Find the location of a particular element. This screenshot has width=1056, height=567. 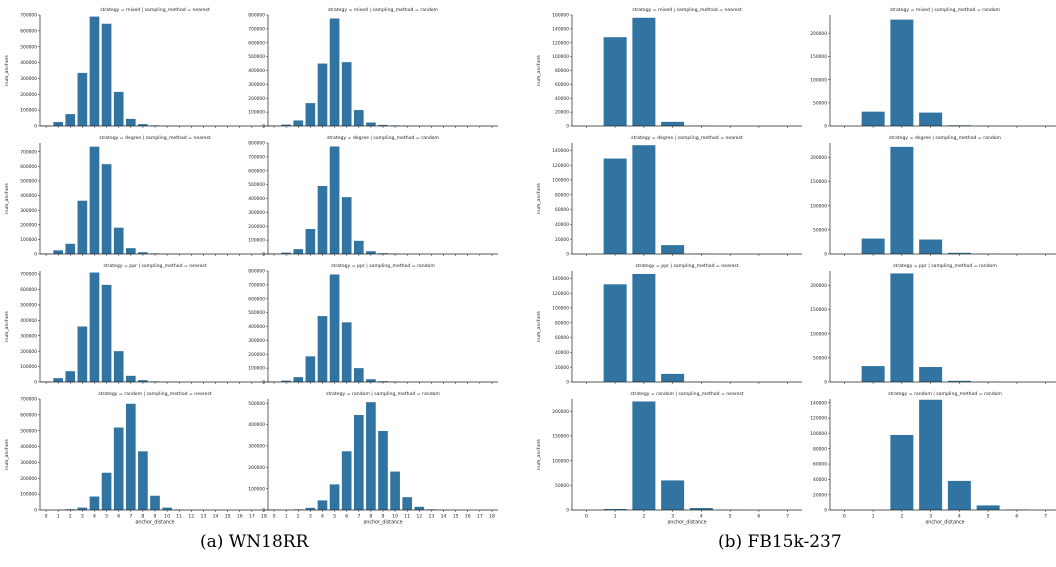

panel-15-xtick-label: 0 is located at coordinates (586, 517).